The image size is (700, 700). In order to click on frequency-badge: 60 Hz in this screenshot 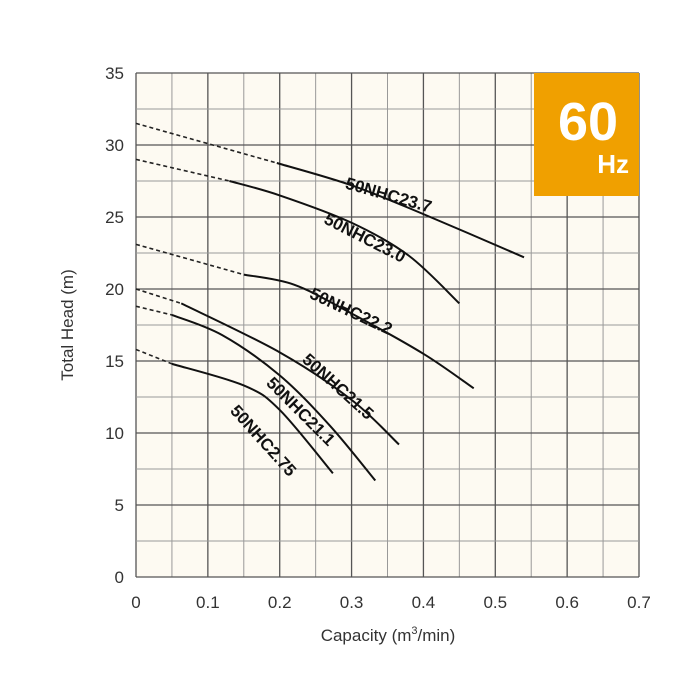, I will do `click(586, 134)`.